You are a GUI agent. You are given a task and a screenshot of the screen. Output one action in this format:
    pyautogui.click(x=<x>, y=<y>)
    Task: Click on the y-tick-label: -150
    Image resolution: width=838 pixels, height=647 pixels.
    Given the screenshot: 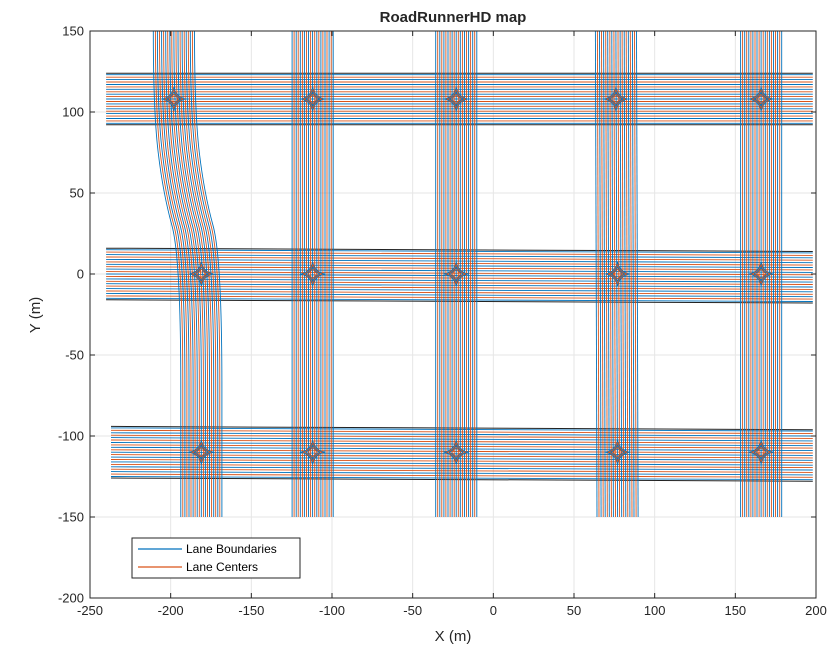 What is the action you would take?
    pyautogui.click(x=71, y=517)
    